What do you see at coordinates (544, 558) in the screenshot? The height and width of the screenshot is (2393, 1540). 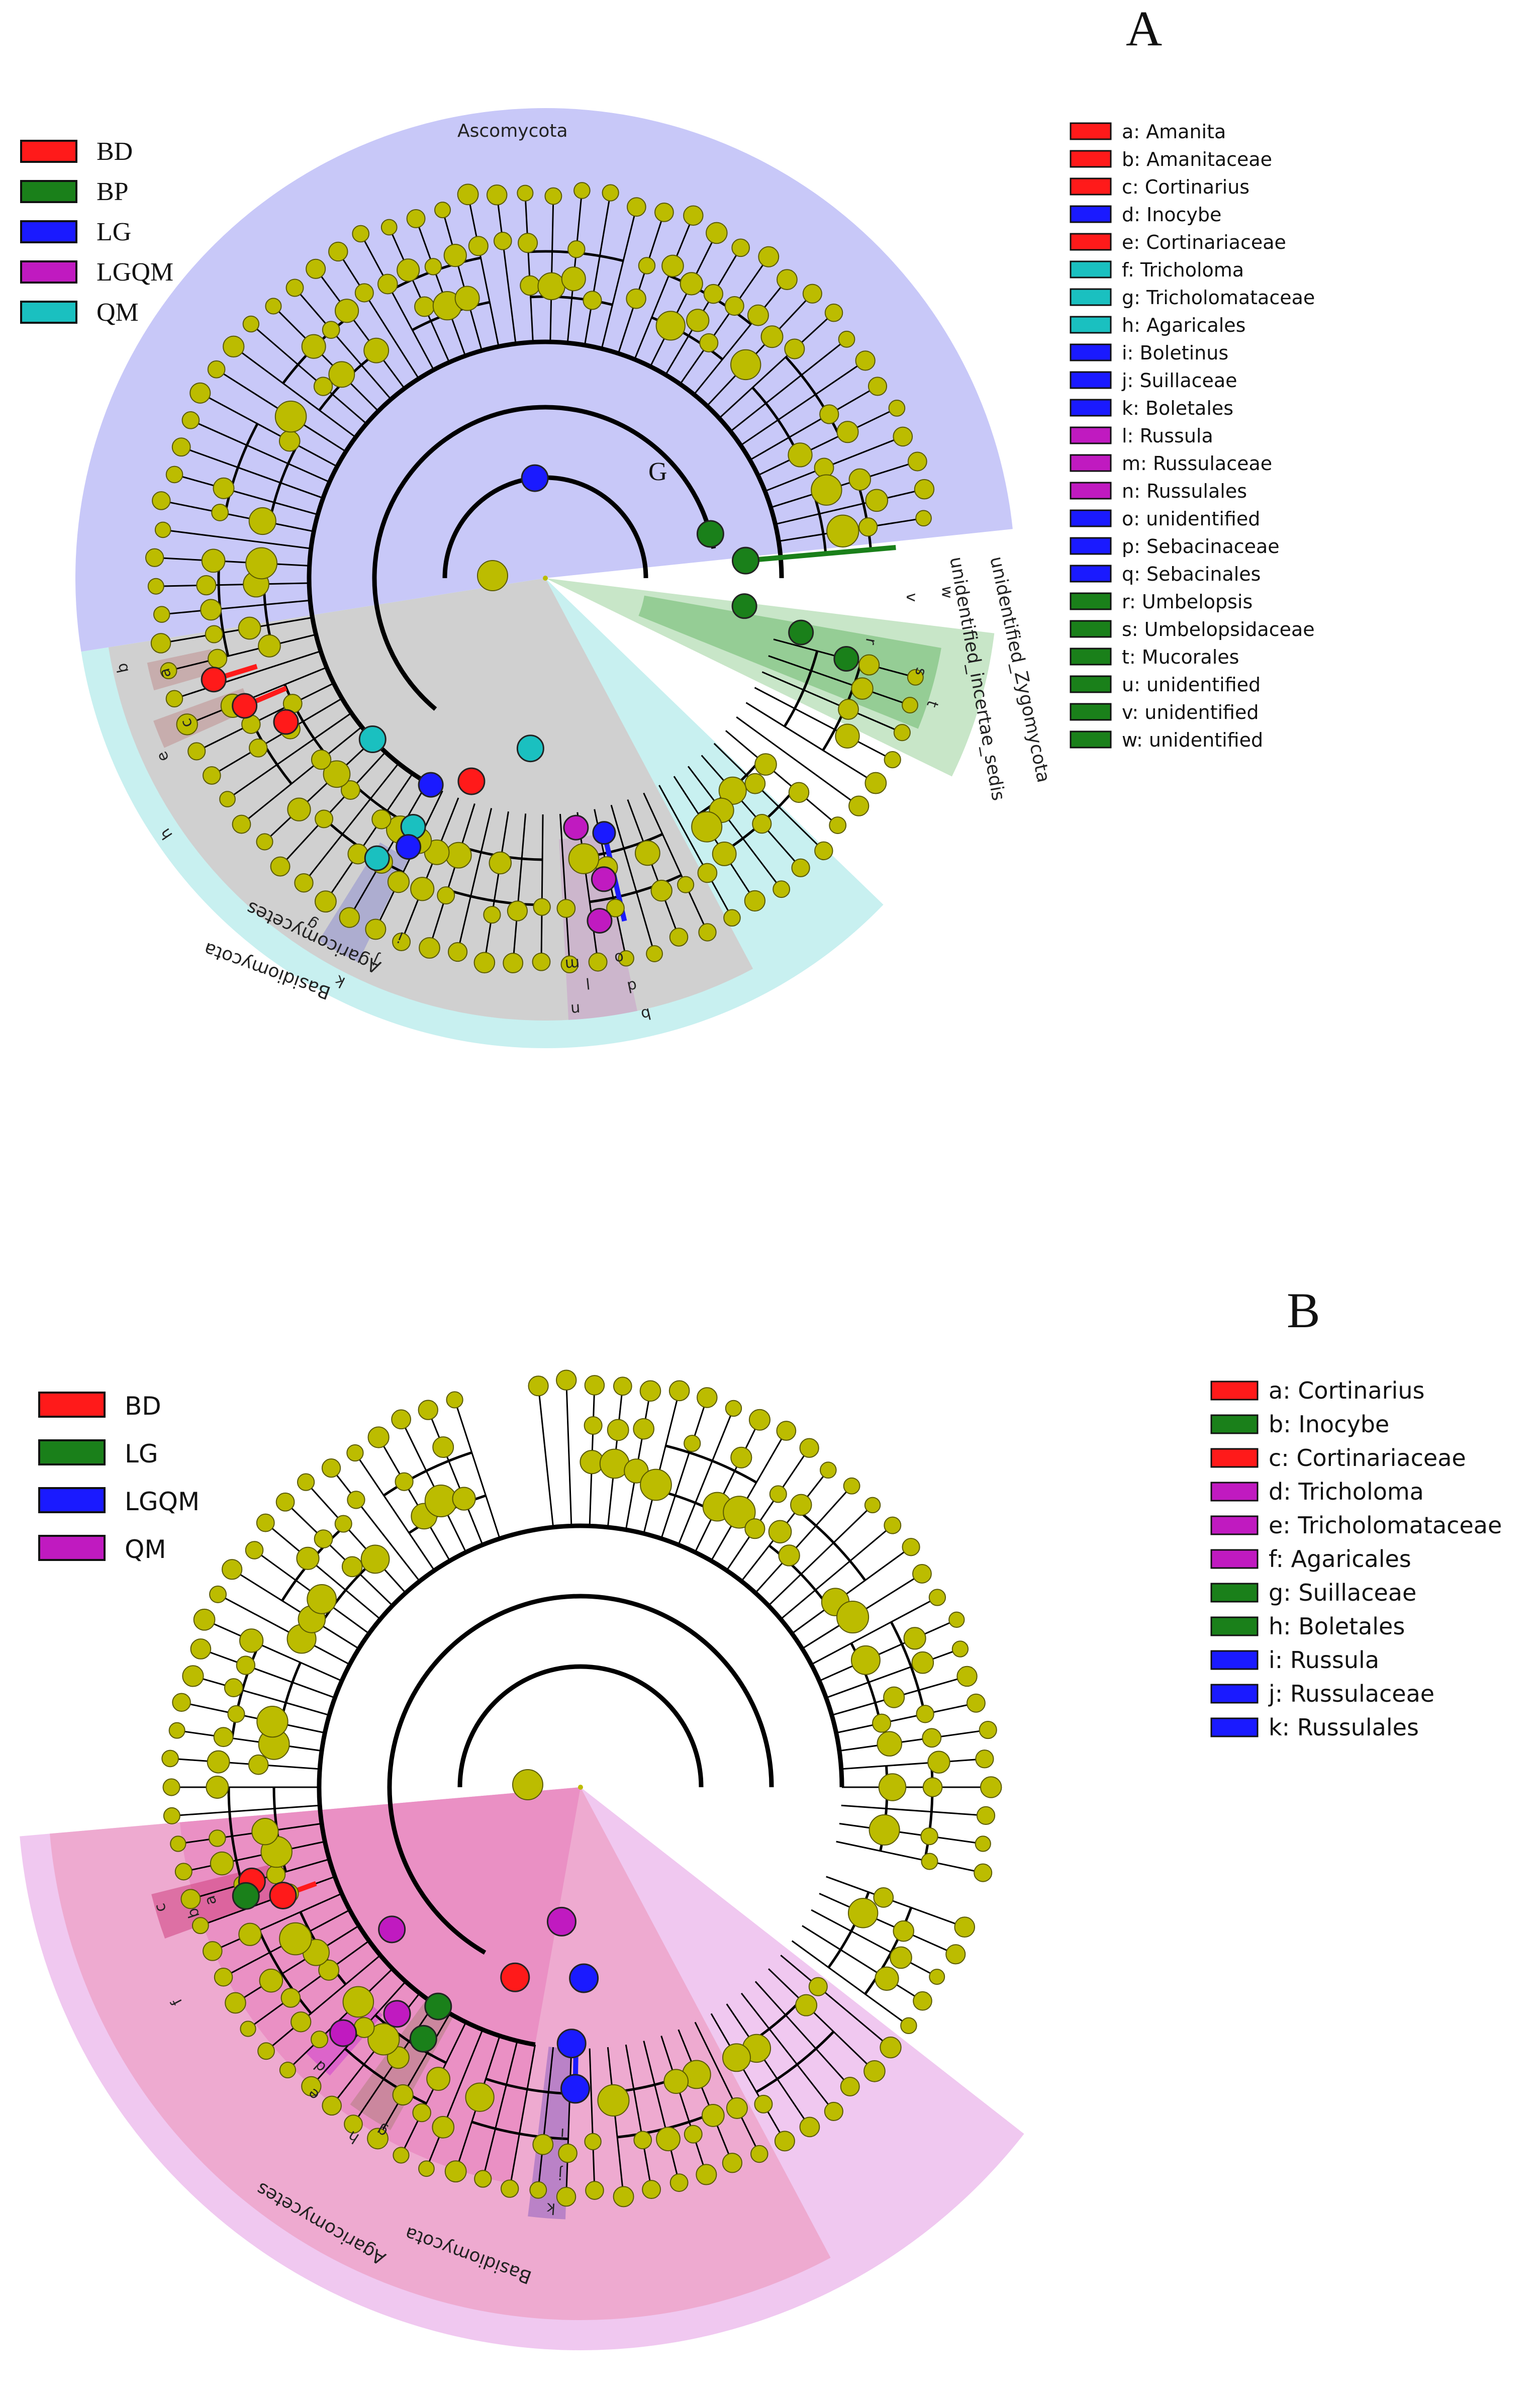 I see `tree-ring` at bounding box center [544, 558].